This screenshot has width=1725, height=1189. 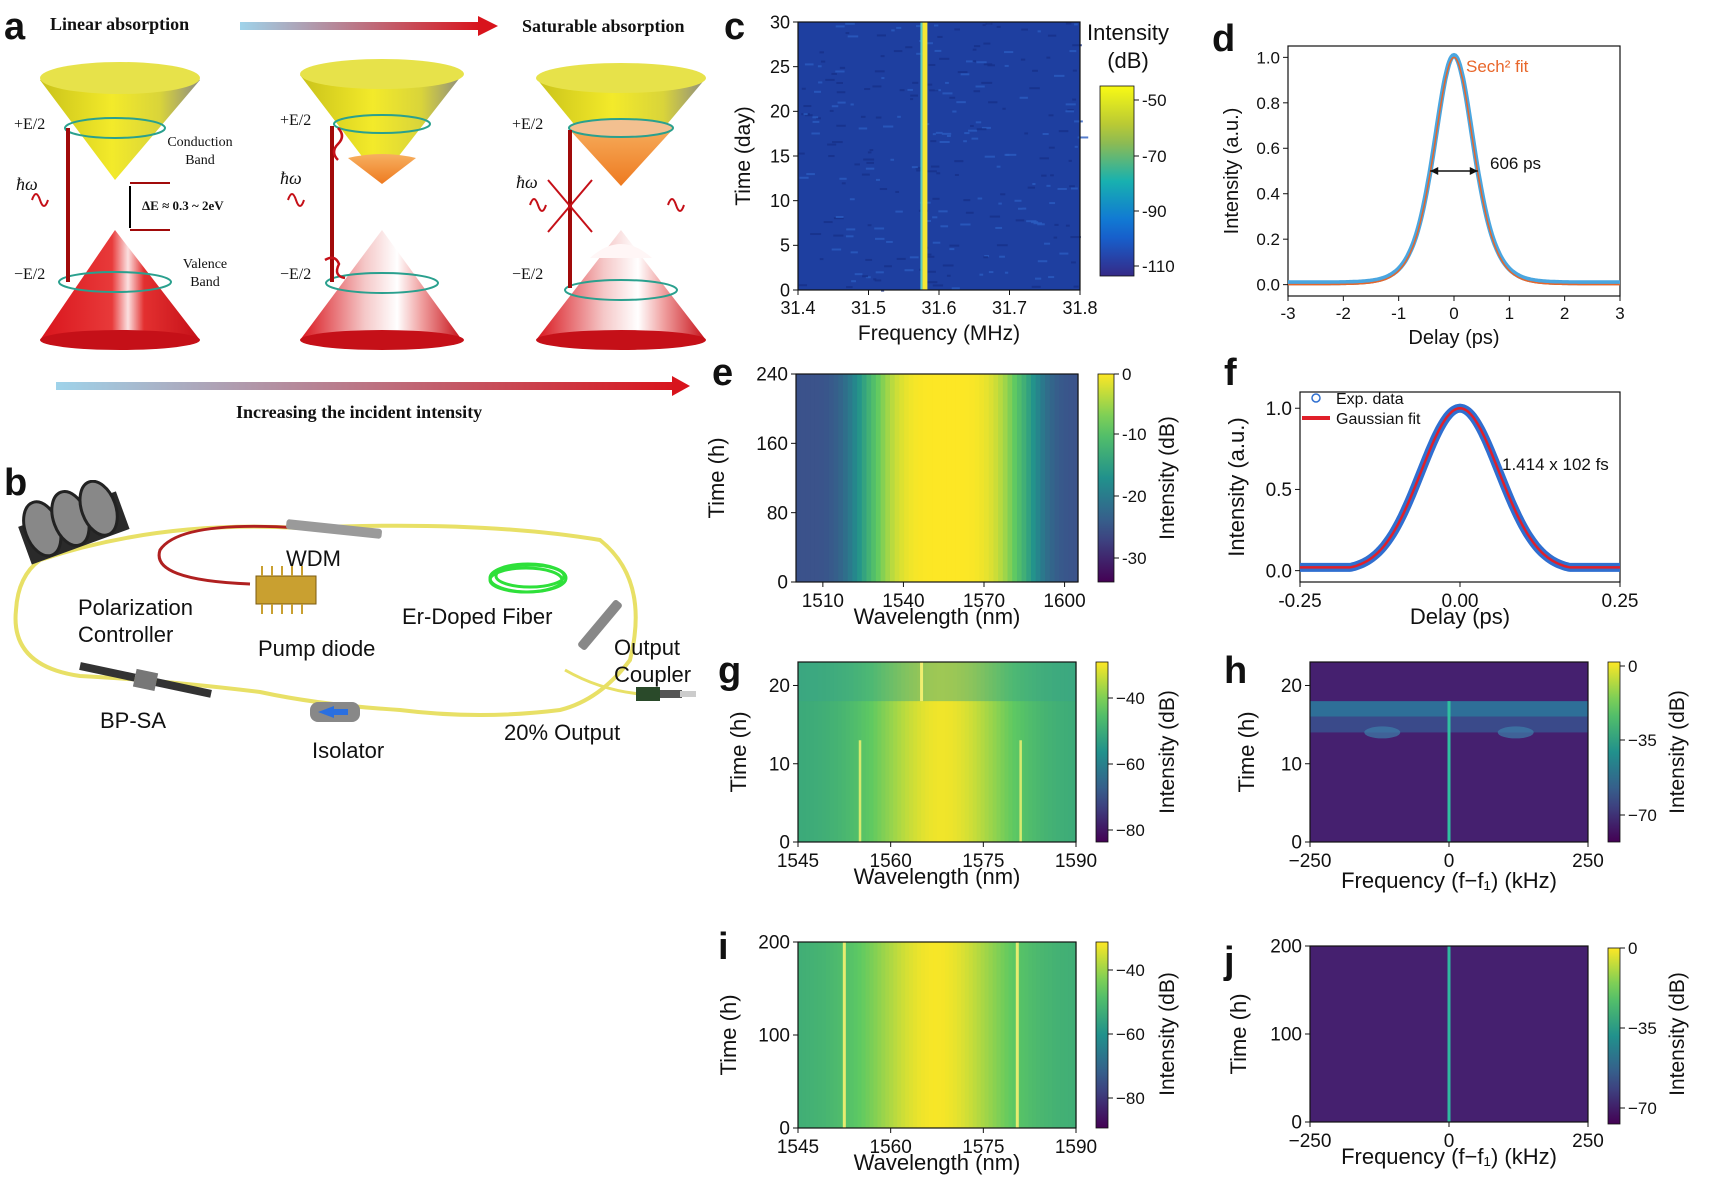 I want to click on label-bp-sa: BP-SA, so click(x=133, y=720).